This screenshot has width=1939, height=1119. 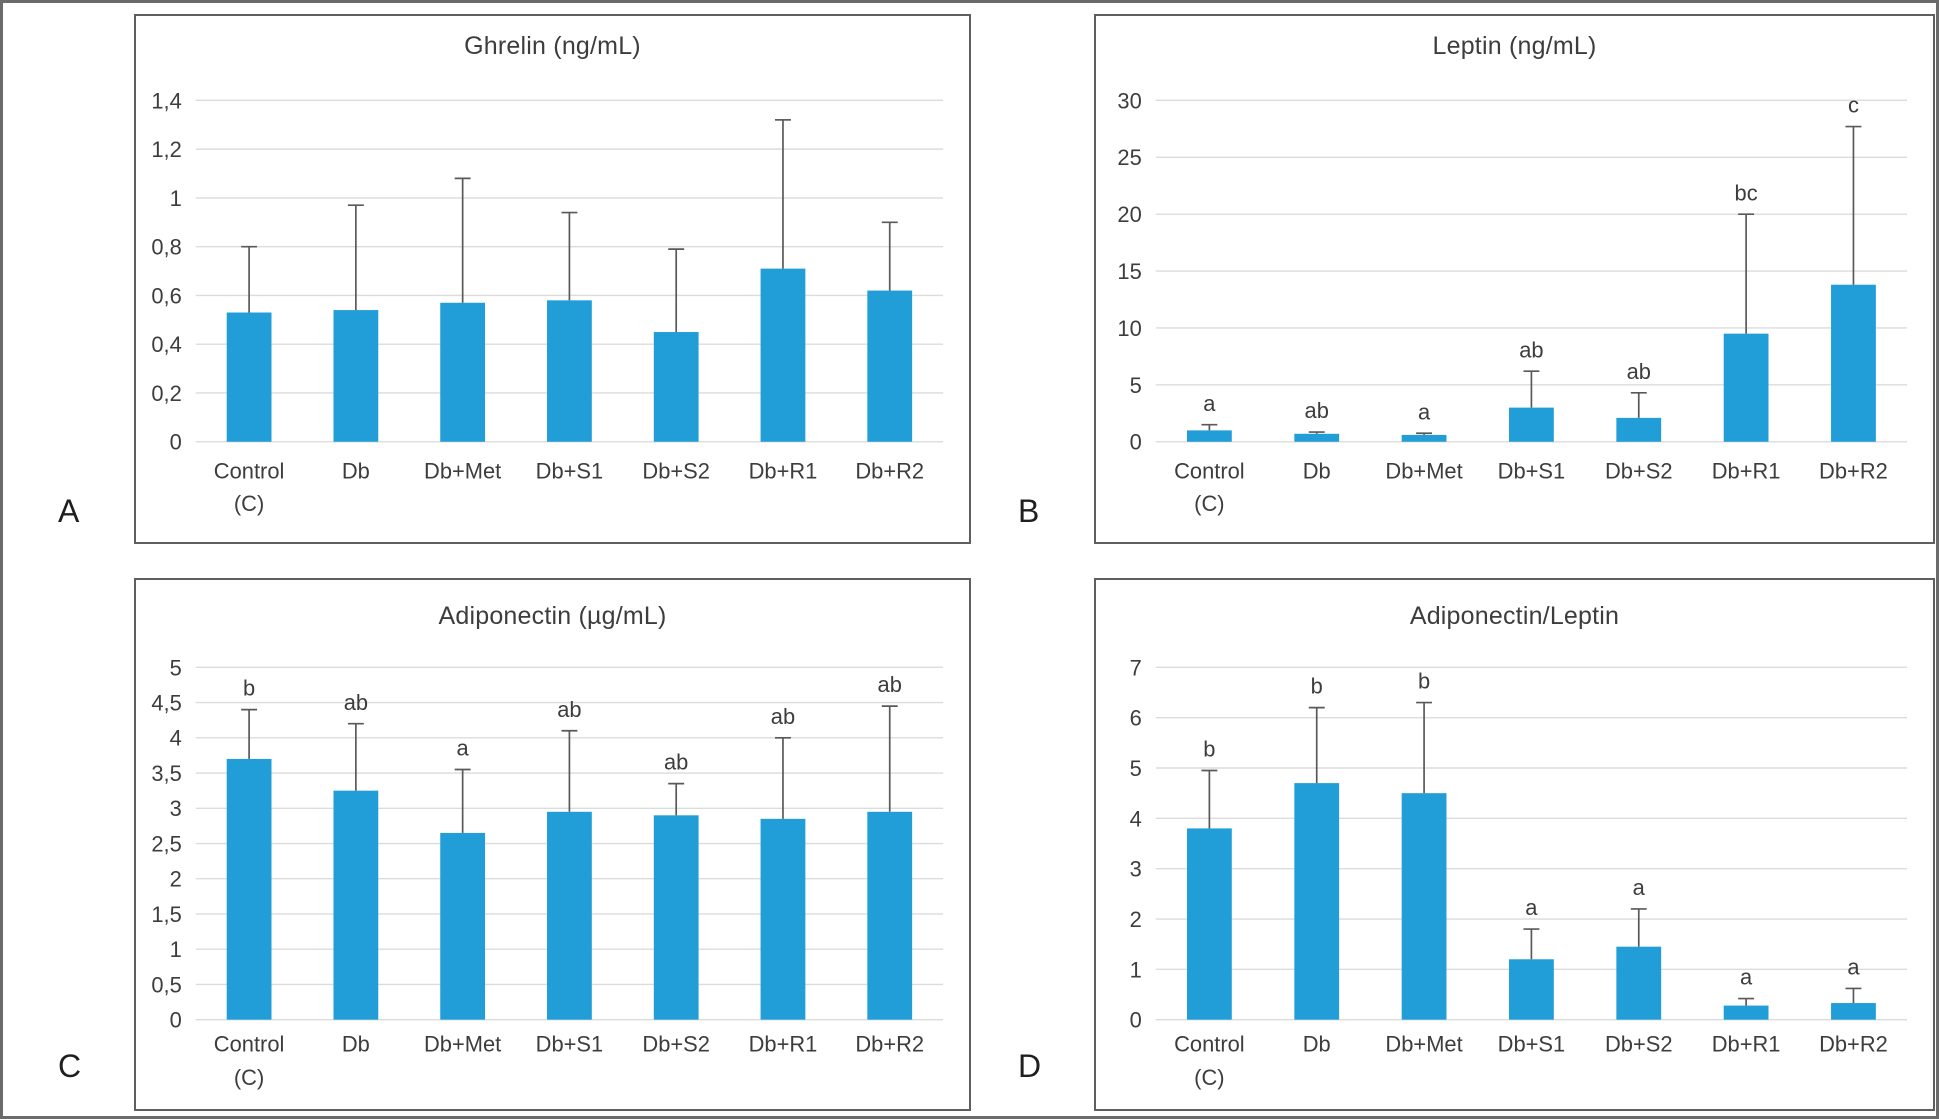 What do you see at coordinates (1129, 328) in the screenshot?
I see `y-tick-label: 10` at bounding box center [1129, 328].